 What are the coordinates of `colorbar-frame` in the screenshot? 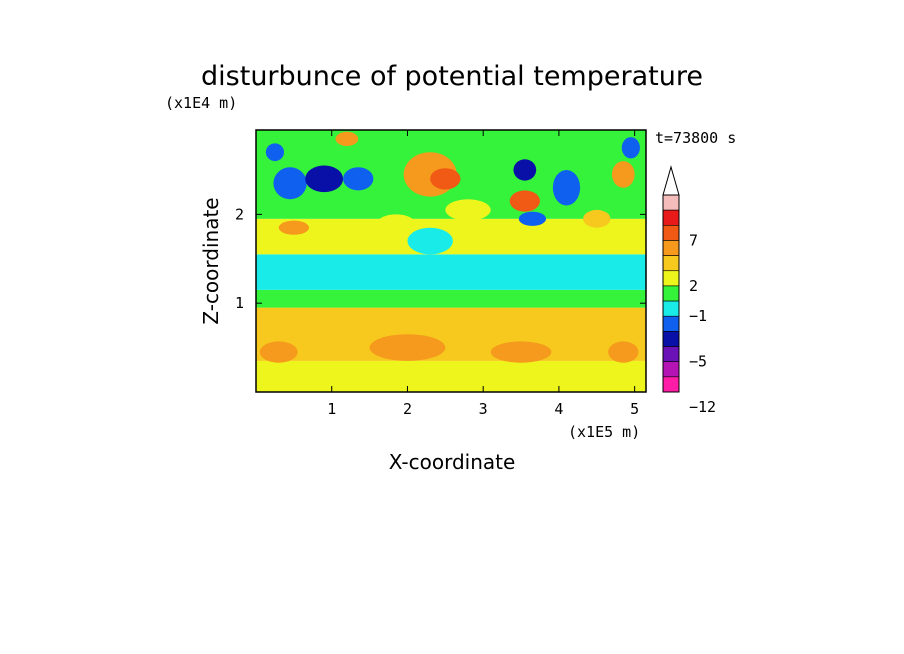 It's located at (671, 293).